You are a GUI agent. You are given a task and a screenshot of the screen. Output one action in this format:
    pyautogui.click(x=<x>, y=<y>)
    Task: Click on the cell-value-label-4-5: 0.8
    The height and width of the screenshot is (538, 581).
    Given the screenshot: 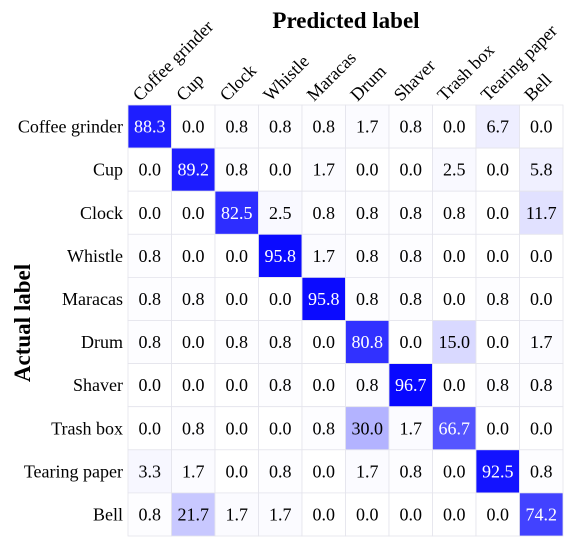 What is the action you would take?
    pyautogui.click(x=367, y=299)
    